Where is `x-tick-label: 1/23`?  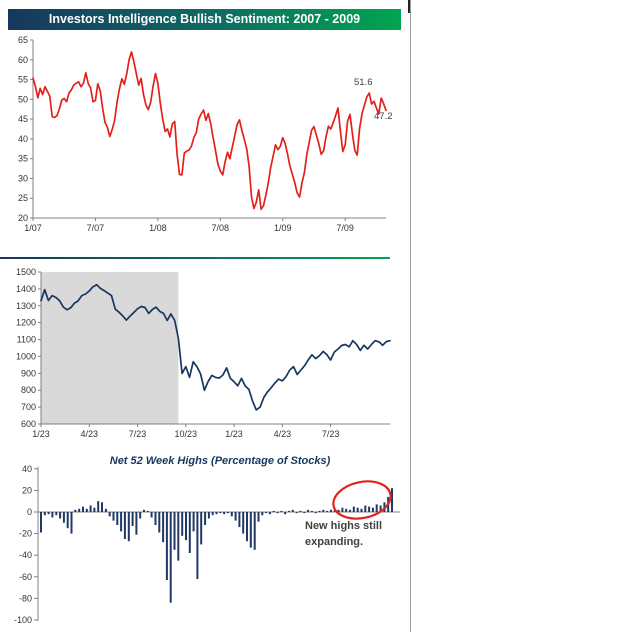
x-tick-label: 1/23 is located at coordinates (234, 434).